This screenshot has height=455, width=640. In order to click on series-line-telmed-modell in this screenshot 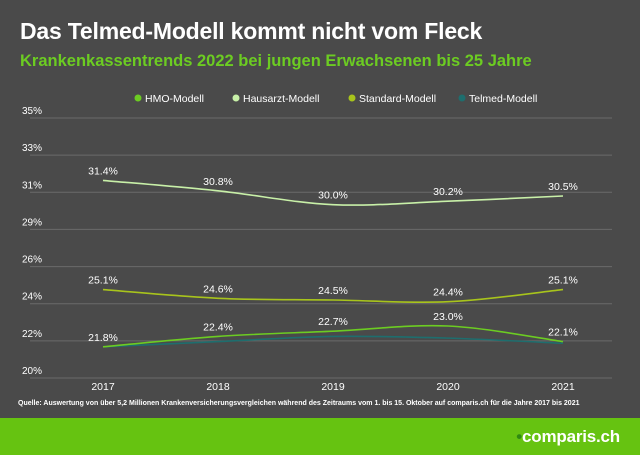, I will do `click(333, 341)`.